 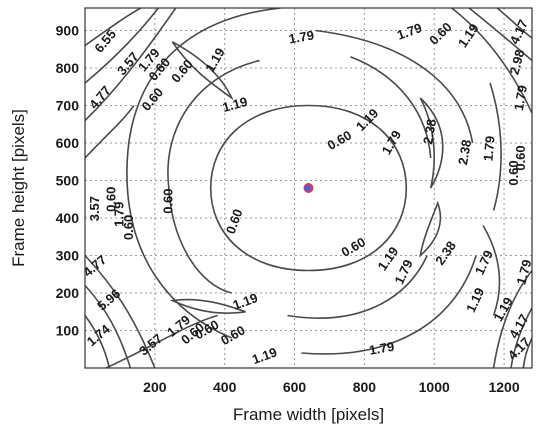 I want to click on x-tick-label: 800, so click(x=365, y=387).